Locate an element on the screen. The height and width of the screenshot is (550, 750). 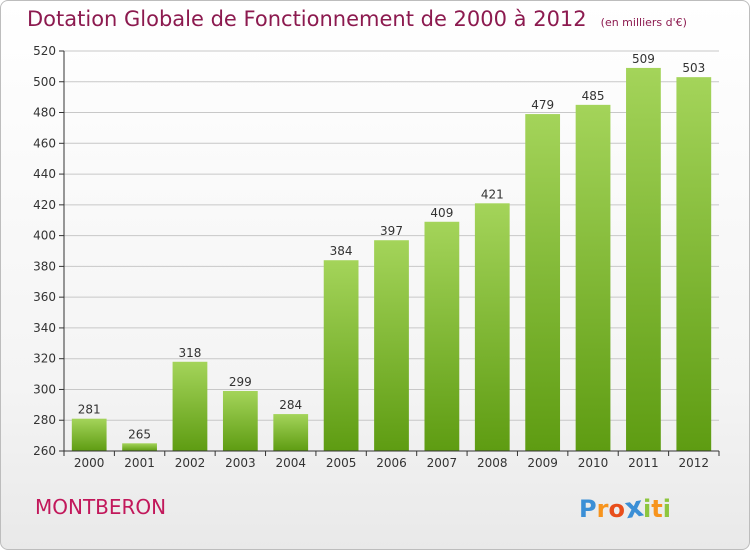
bar-2008 is located at coordinates (492, 327).